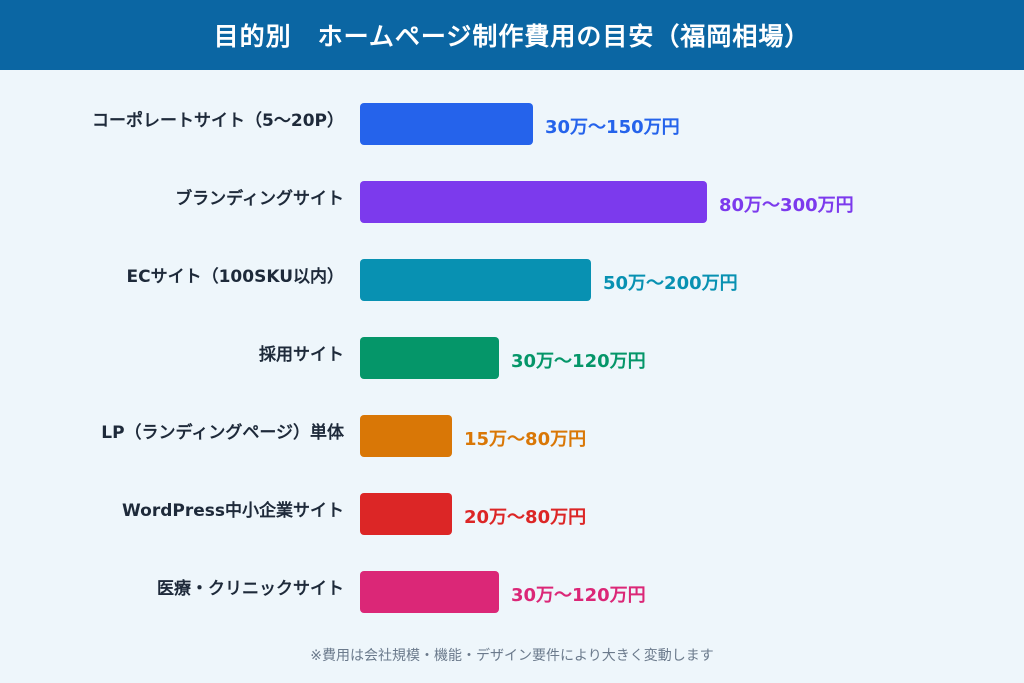 This screenshot has height=683, width=1024. I want to click on bar-row: 医療・クリニックサイト 30万〜120万円, so click(512, 592).